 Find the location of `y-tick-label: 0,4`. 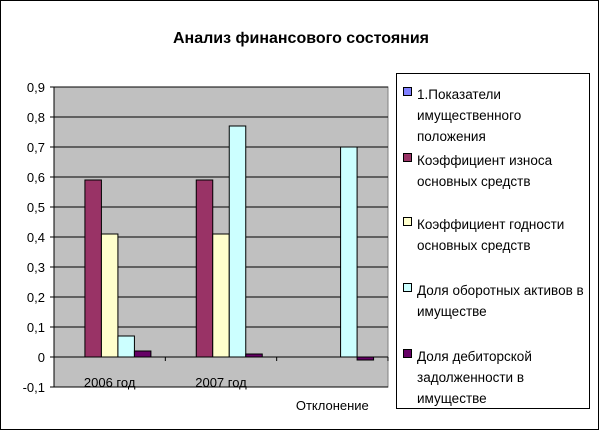

y-tick-label: 0,4 is located at coordinates (36, 237).